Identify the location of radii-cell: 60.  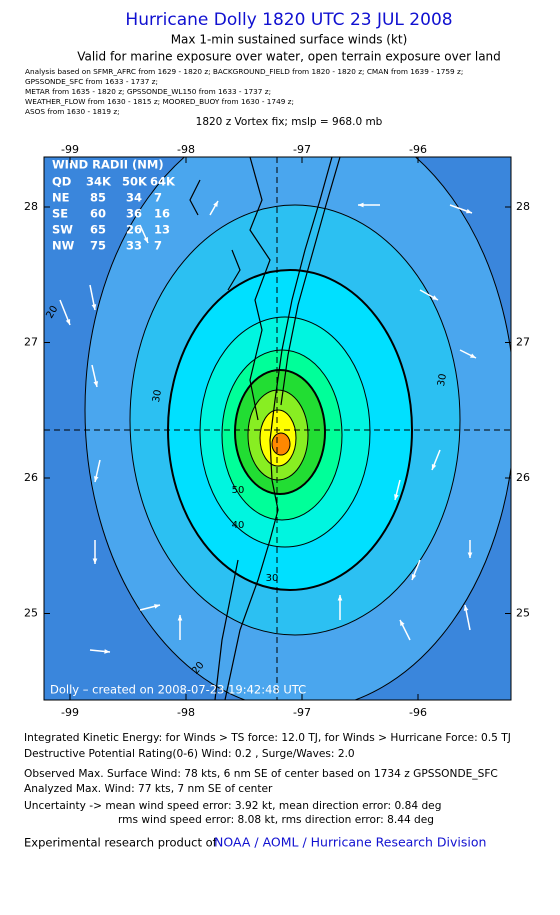
(98, 214).